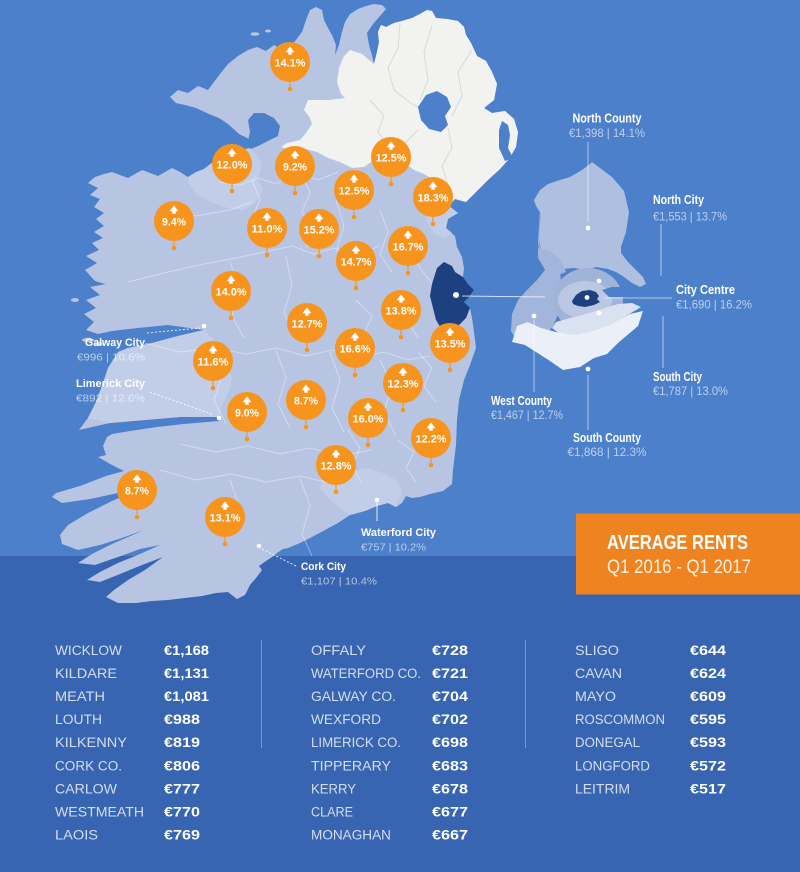 The width and height of the screenshot is (800, 872). What do you see at coordinates (182, 742) in the screenshot?
I see `svg-text: €819` at bounding box center [182, 742].